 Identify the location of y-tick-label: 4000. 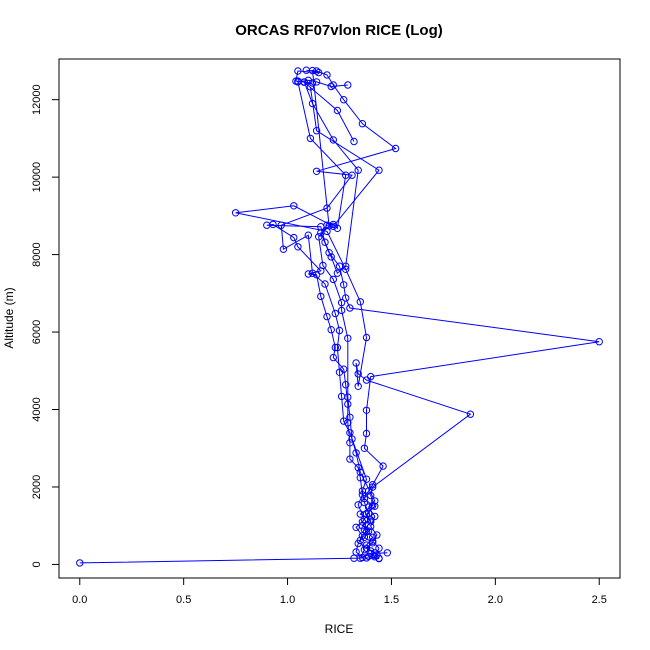
(37, 409).